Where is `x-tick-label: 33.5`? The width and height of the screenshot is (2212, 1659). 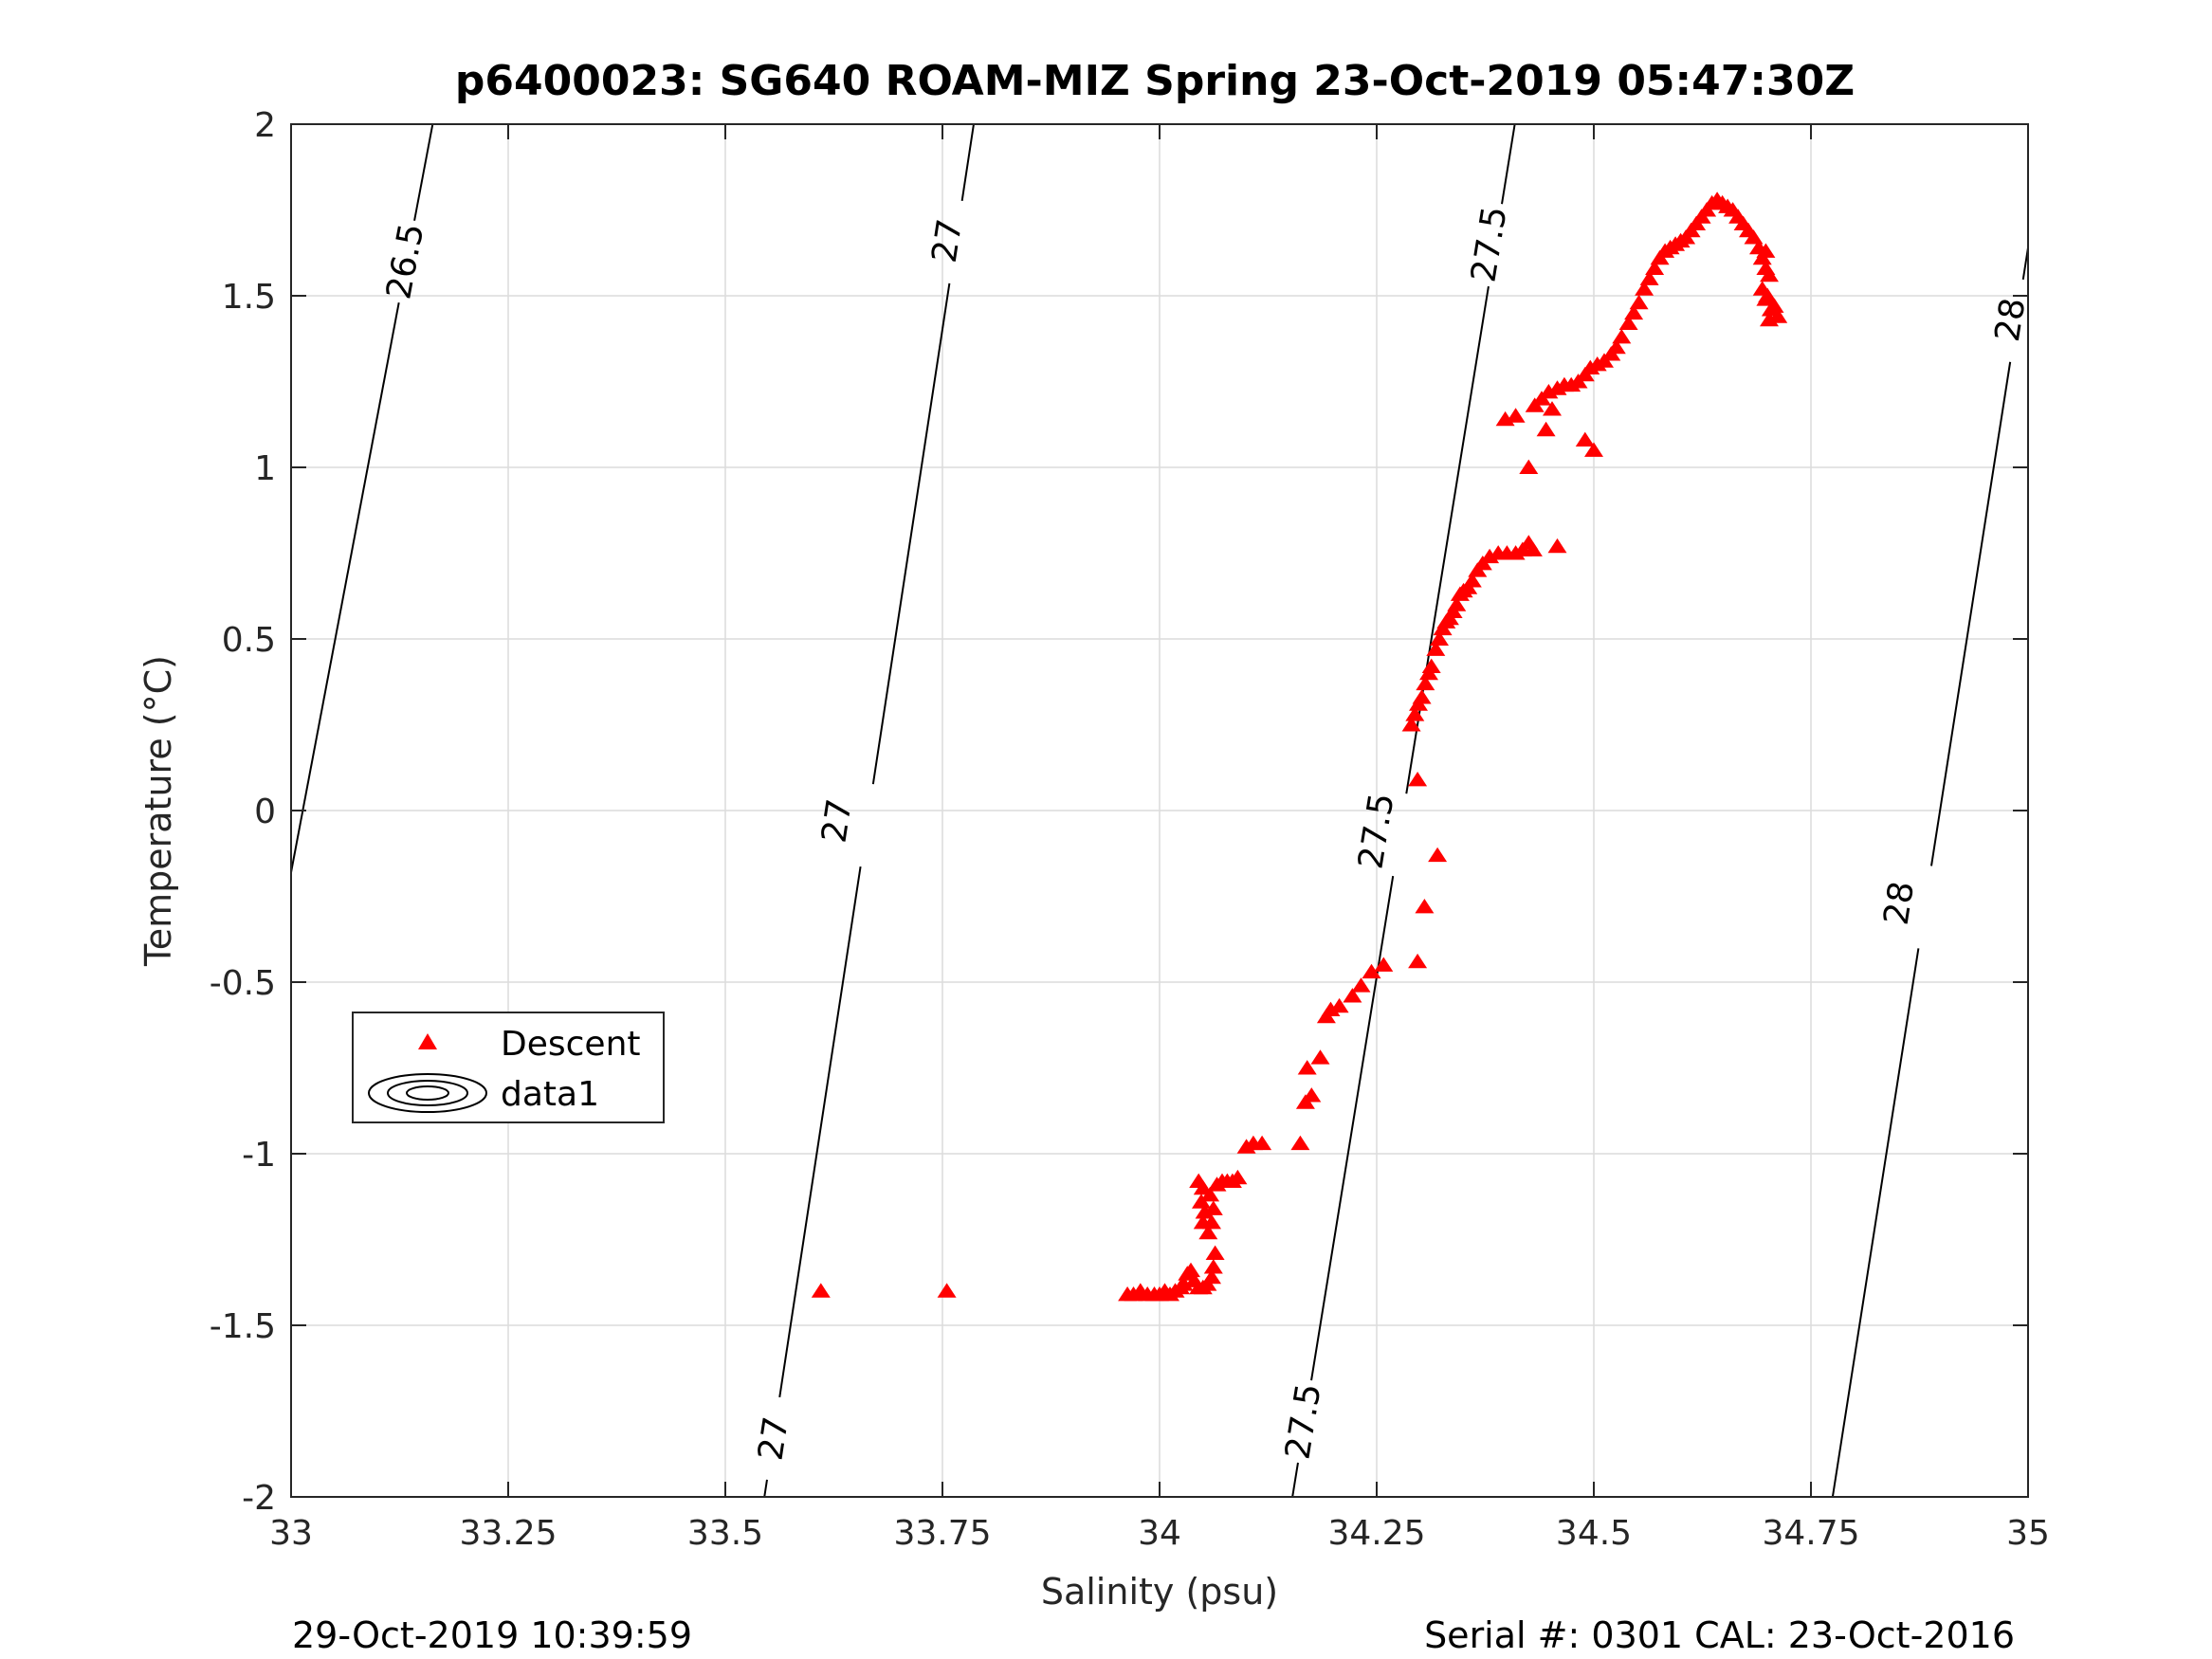 x-tick-label: 33.5 is located at coordinates (725, 1533).